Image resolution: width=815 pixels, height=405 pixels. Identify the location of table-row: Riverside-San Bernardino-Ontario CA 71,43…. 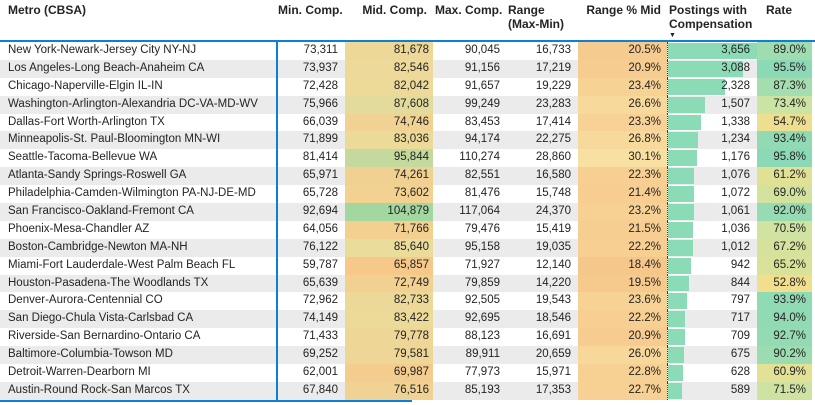
(407, 337).